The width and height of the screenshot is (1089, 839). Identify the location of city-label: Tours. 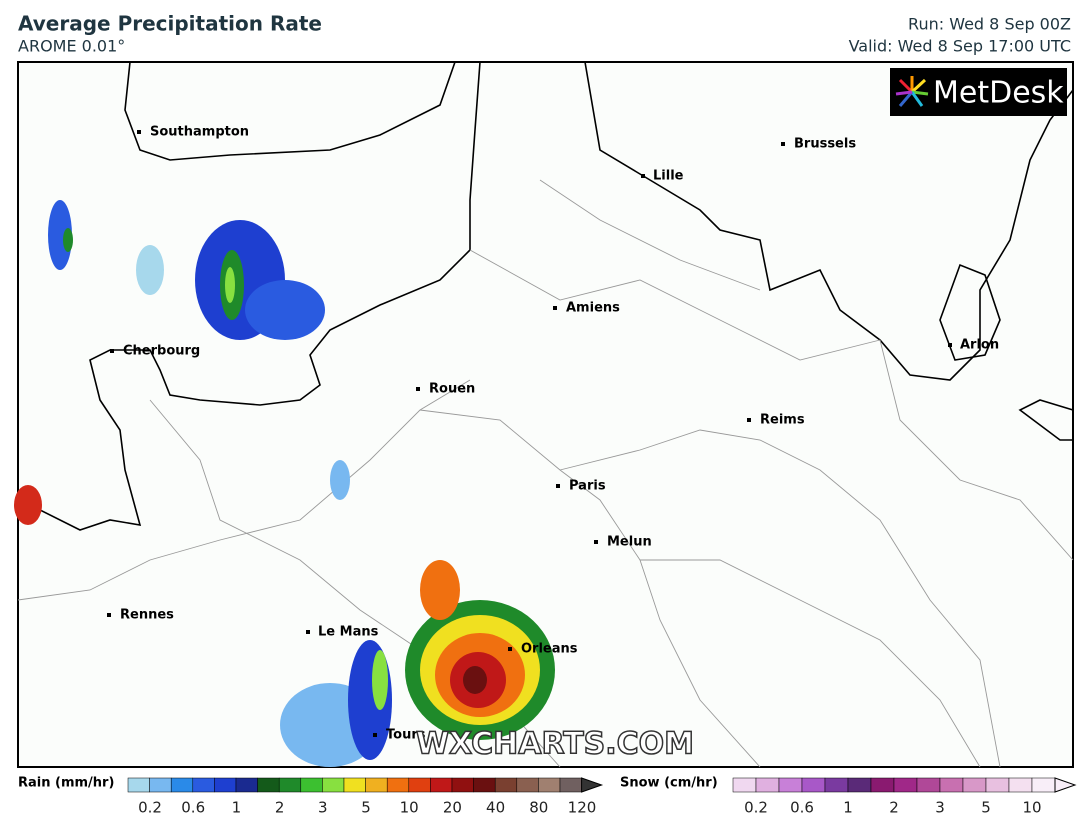
(406, 735).